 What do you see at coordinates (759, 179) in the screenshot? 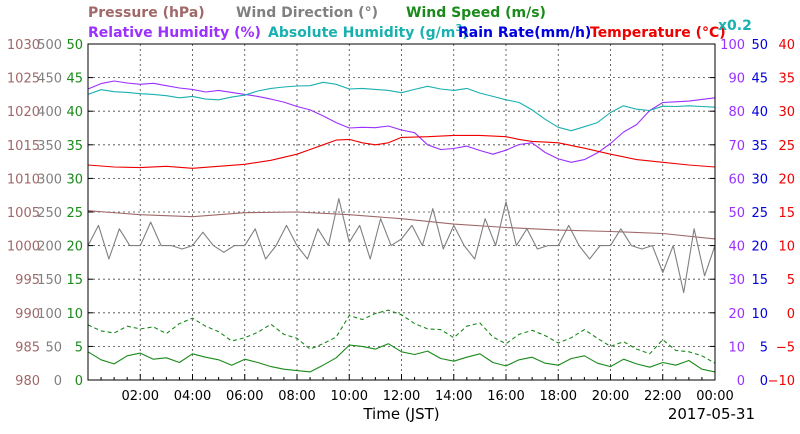
I see `y-tick-label-rain: 30` at bounding box center [759, 179].